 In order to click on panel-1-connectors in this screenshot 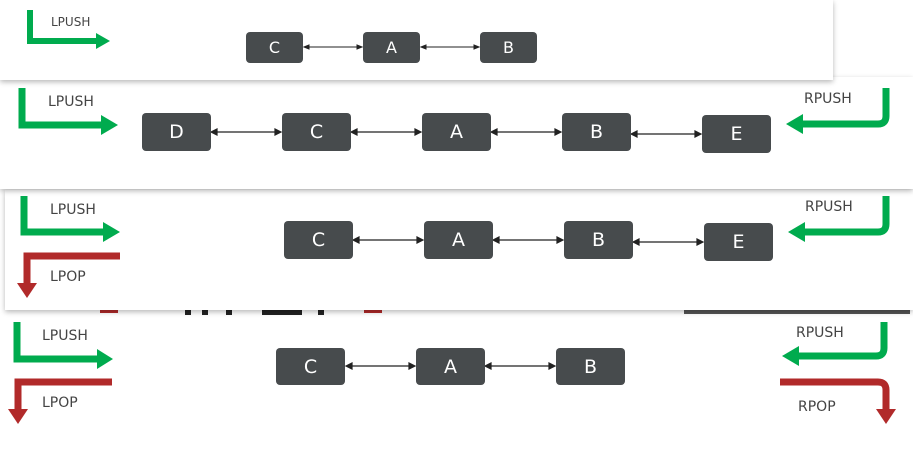, I will do `click(391, 47)`.